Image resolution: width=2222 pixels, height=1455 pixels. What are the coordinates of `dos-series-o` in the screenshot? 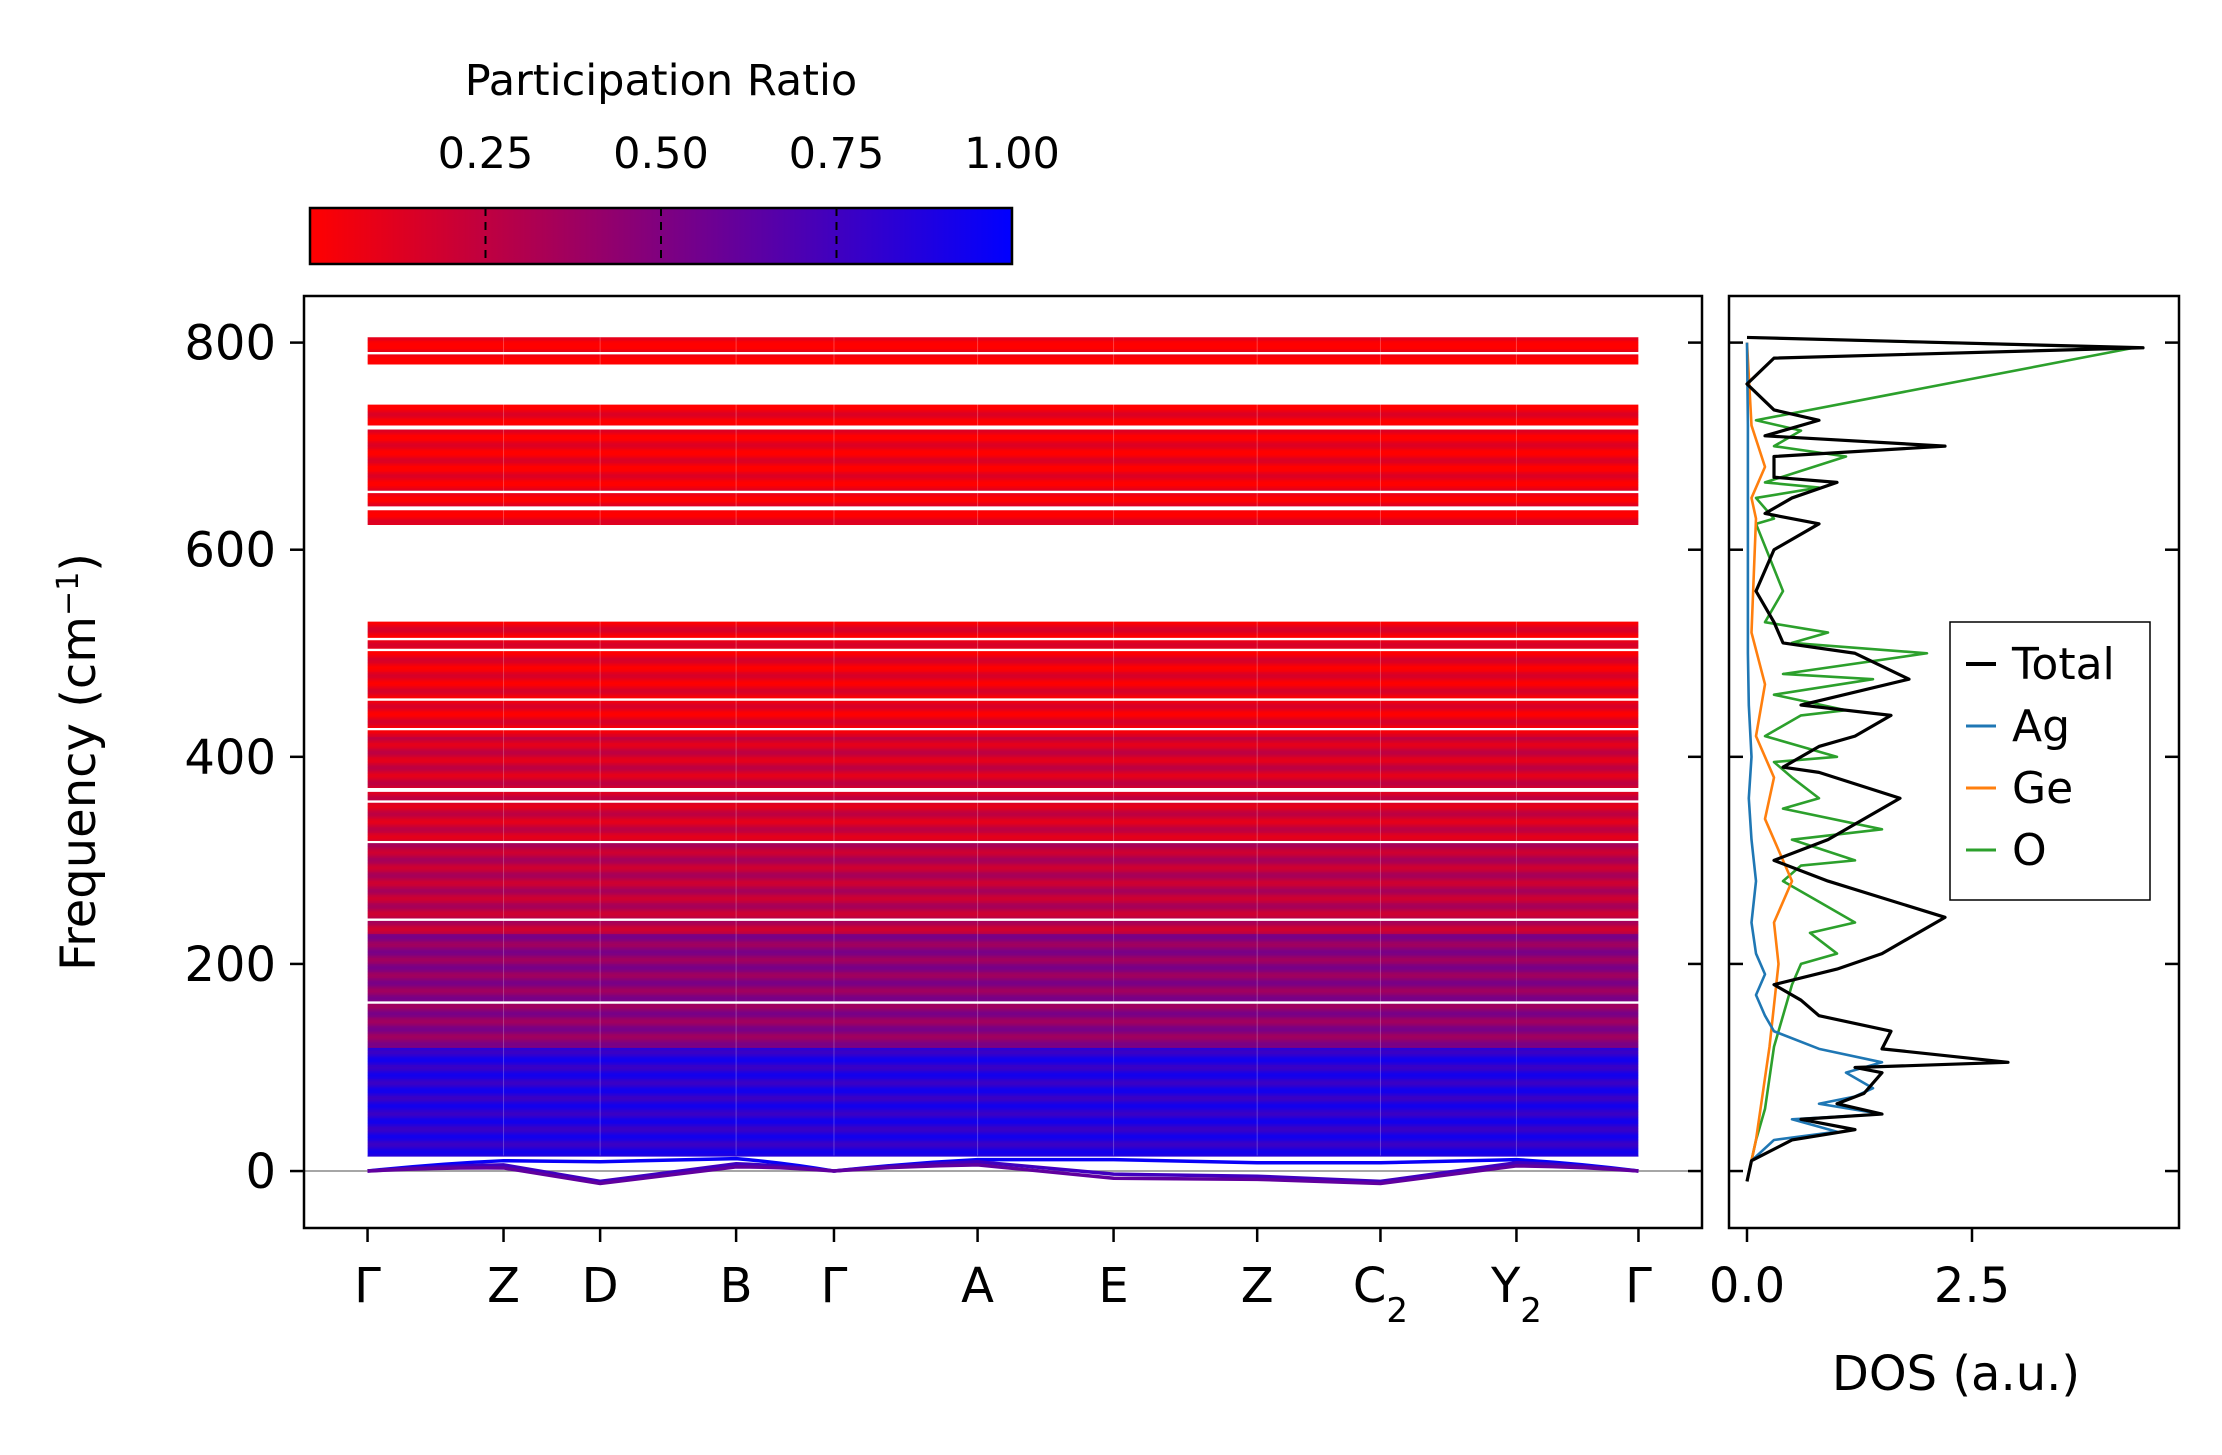 It's located at (1940, 759).